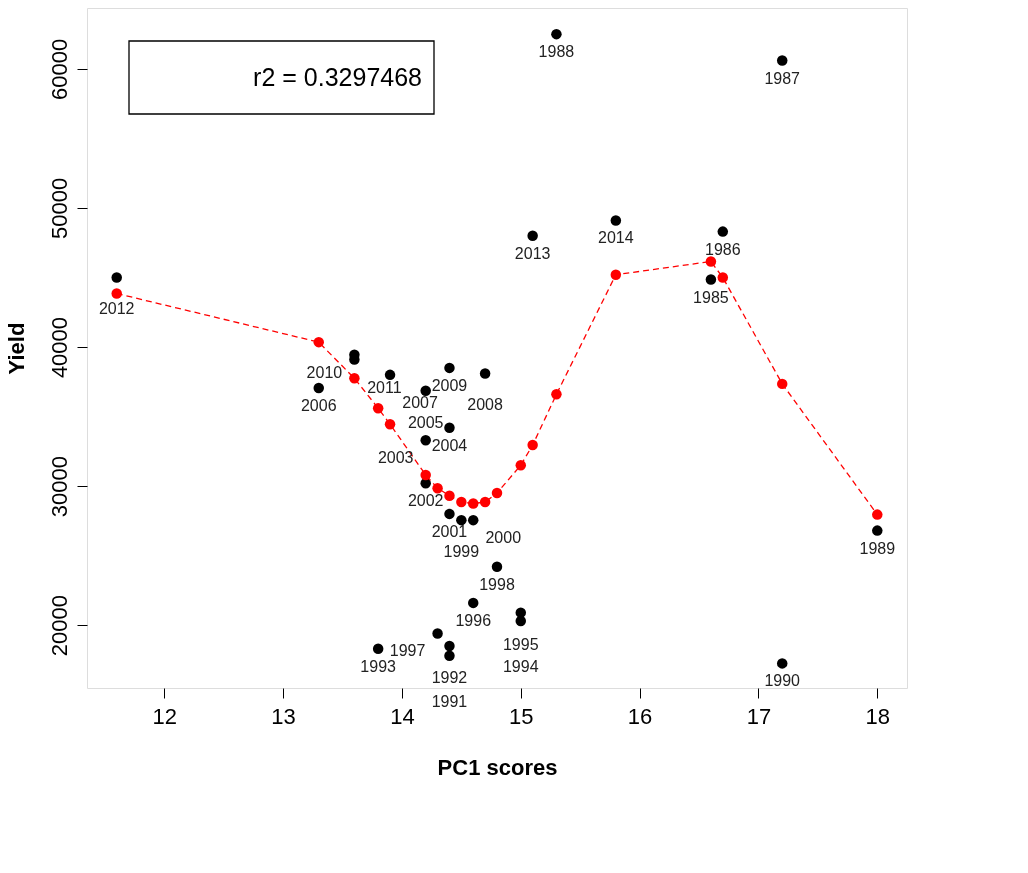 The image size is (1028, 873). Describe the element at coordinates (497, 767) in the screenshot. I see `x-axis-title: PC1 scores` at that location.